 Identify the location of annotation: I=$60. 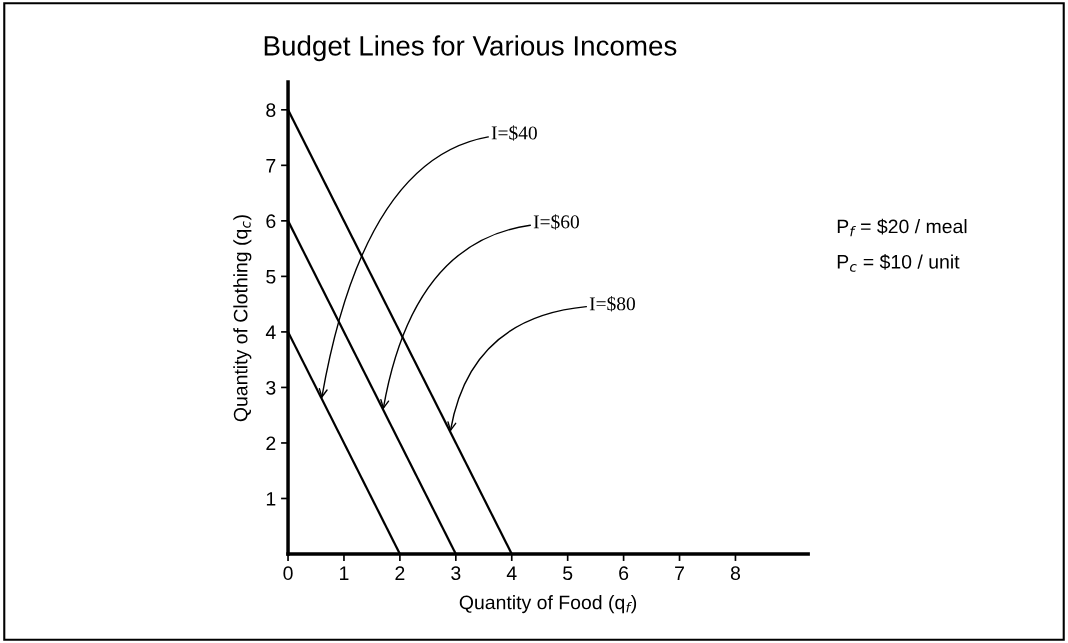
(556, 222).